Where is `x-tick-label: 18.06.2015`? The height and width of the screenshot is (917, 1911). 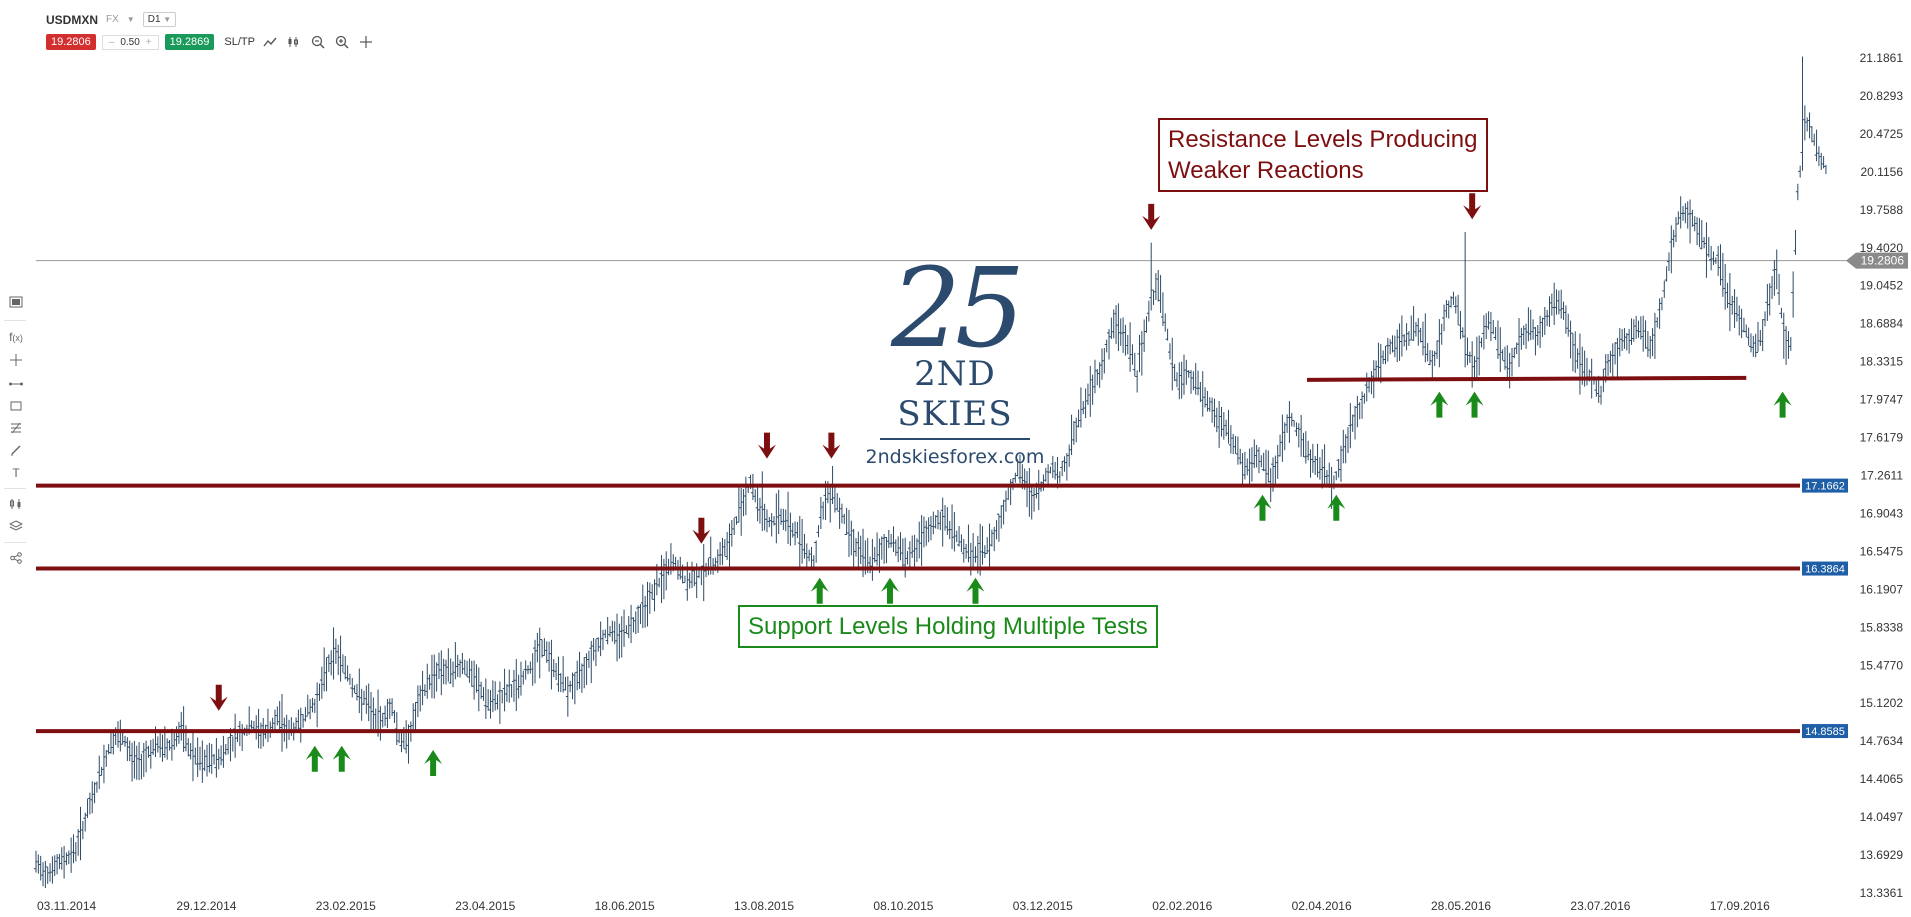 x-tick-label: 18.06.2015 is located at coordinates (625, 906).